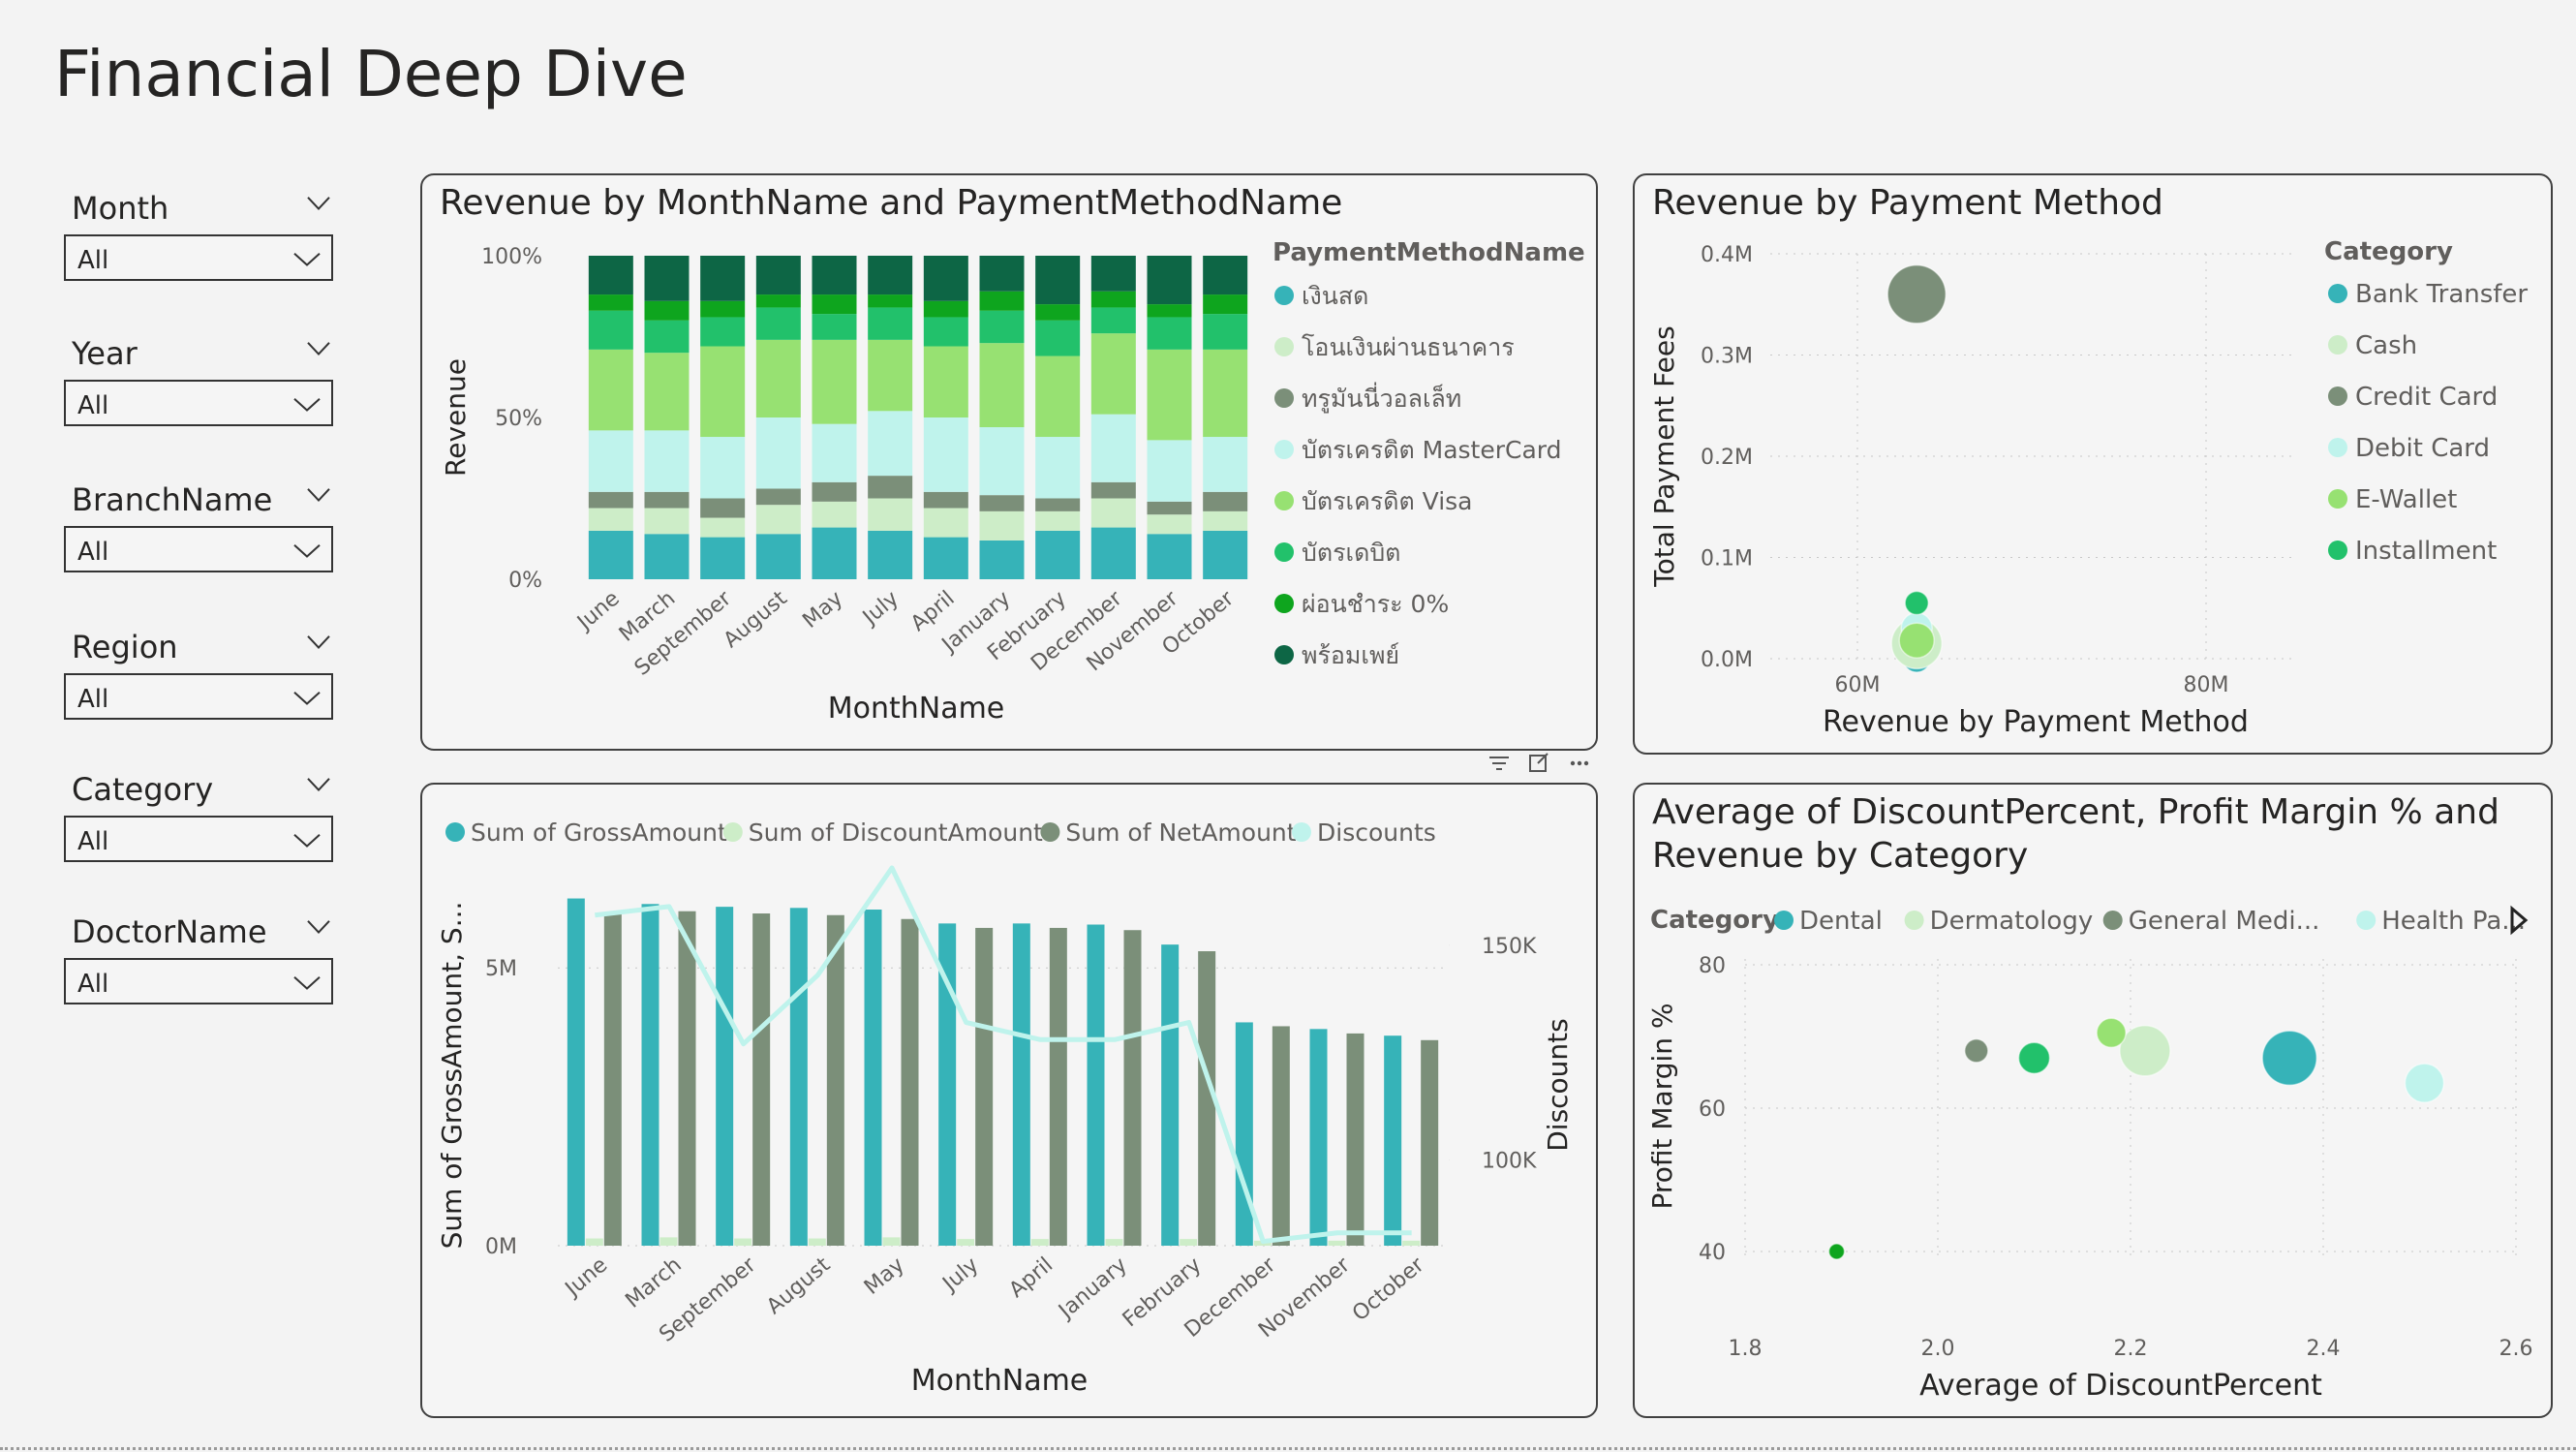  I want to click on slicer-header: DoctorName, so click(200, 929).